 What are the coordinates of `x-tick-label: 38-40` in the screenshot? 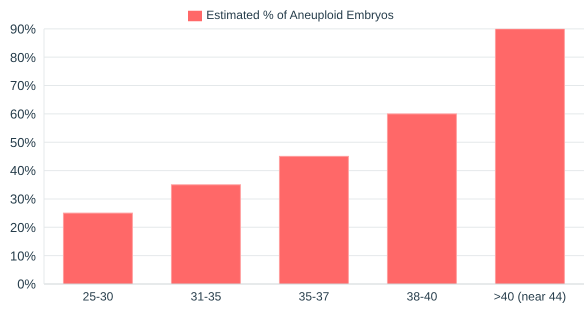 It's located at (422, 297).